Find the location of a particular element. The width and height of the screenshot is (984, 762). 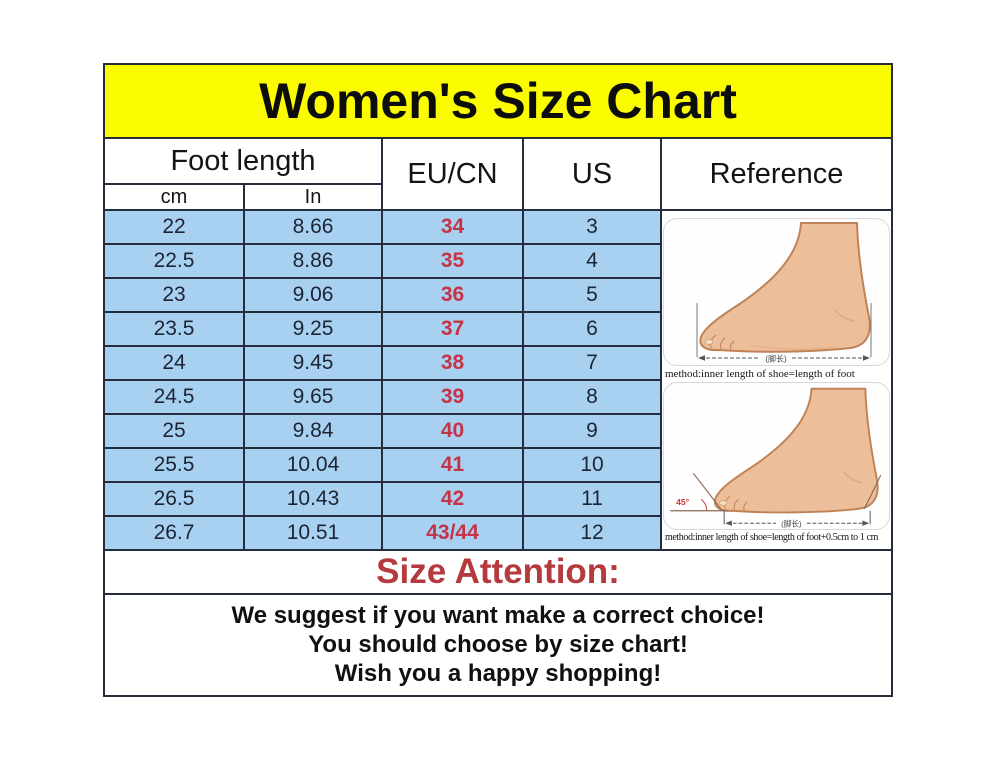

note-line-3: Wish you a happy shopping! is located at coordinates (498, 674).